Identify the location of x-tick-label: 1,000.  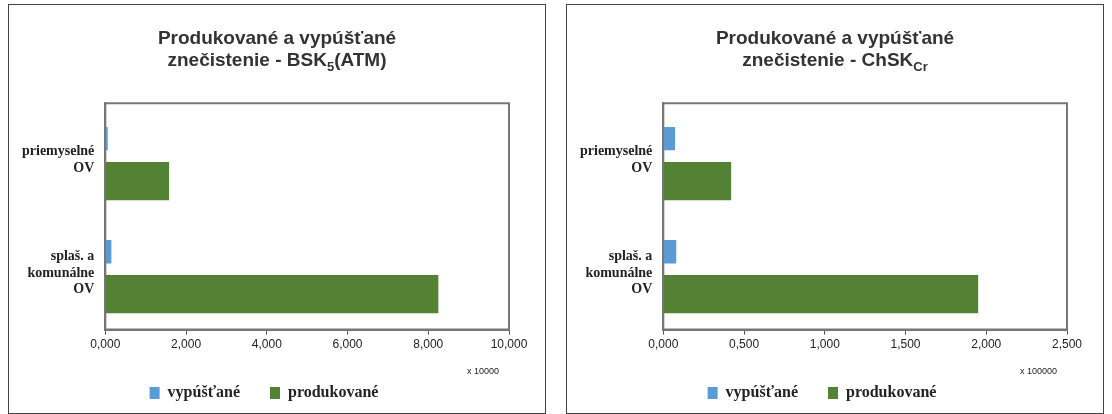
(825, 344).